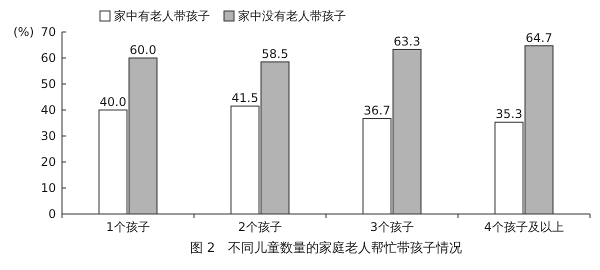 This screenshot has height=270, width=600. Describe the element at coordinates (245, 98) in the screenshot. I see `data-label: 41.5` at that location.